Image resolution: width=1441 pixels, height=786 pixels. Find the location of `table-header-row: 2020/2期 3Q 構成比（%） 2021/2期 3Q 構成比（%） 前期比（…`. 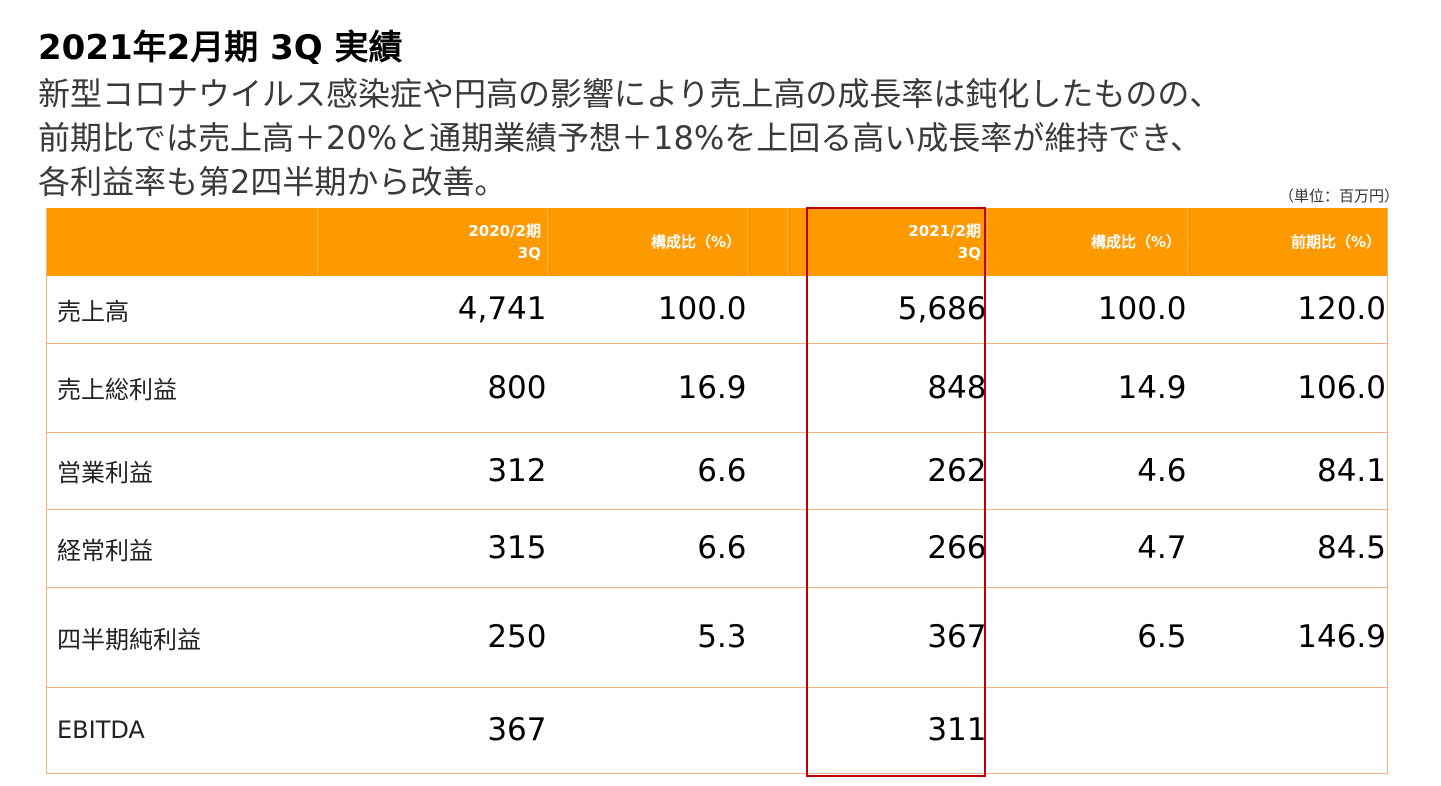

table-header-row: 2020/2期 3Q 構成比（%） 2021/2期 3Q 構成比（%） 前期比（… is located at coordinates (717, 242).